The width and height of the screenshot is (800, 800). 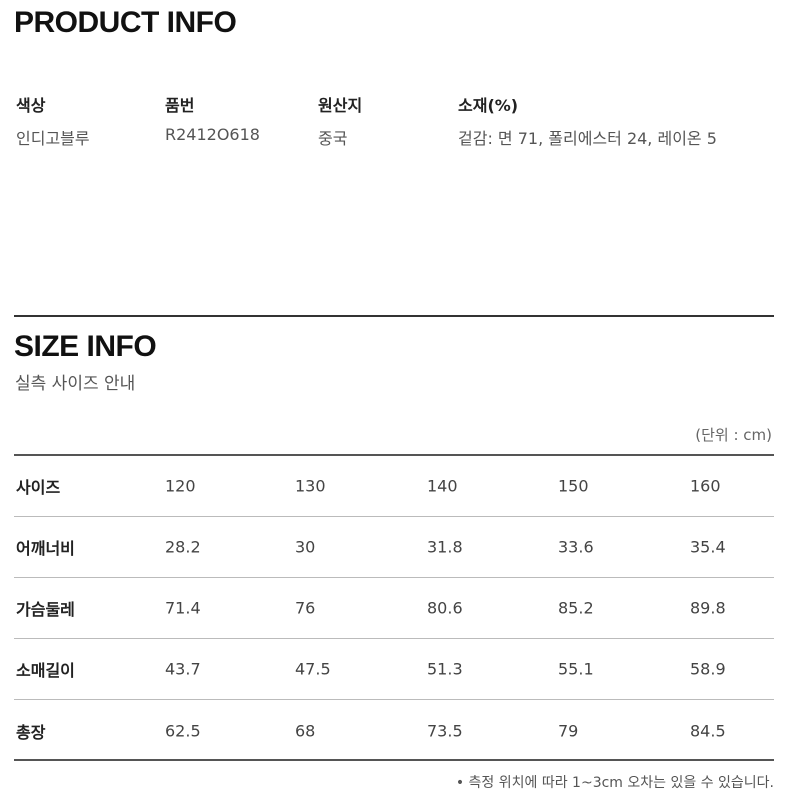 What do you see at coordinates (445, 669) in the screenshot?
I see `table-cell: 51.3` at bounding box center [445, 669].